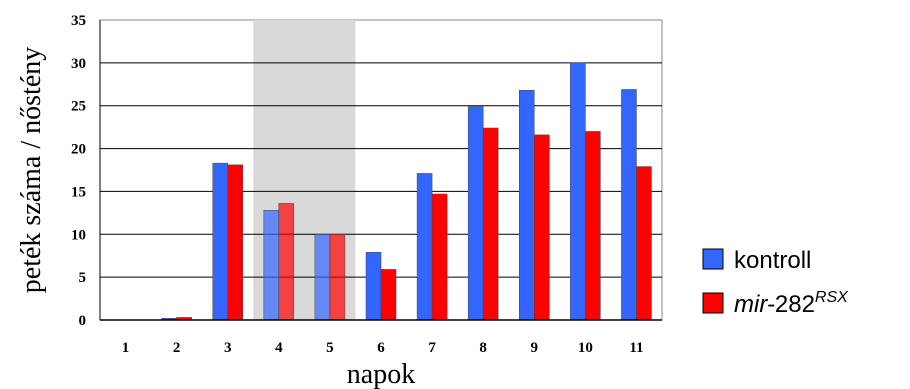 The width and height of the screenshot is (910, 389). What do you see at coordinates (78, 107) in the screenshot?
I see `y-tick-label: 25` at bounding box center [78, 107].